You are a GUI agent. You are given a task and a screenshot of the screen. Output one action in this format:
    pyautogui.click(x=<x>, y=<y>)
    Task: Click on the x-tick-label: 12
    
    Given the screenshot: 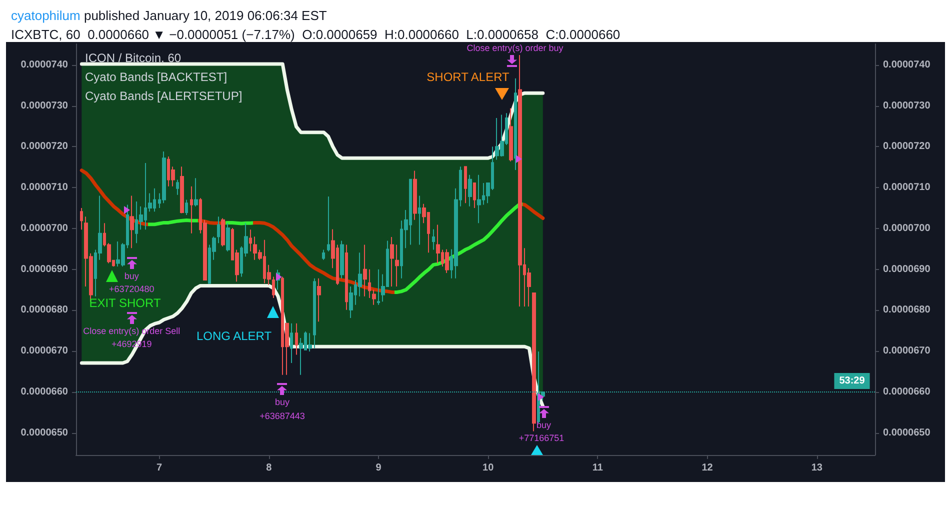 What is the action you would take?
    pyautogui.click(x=708, y=468)
    